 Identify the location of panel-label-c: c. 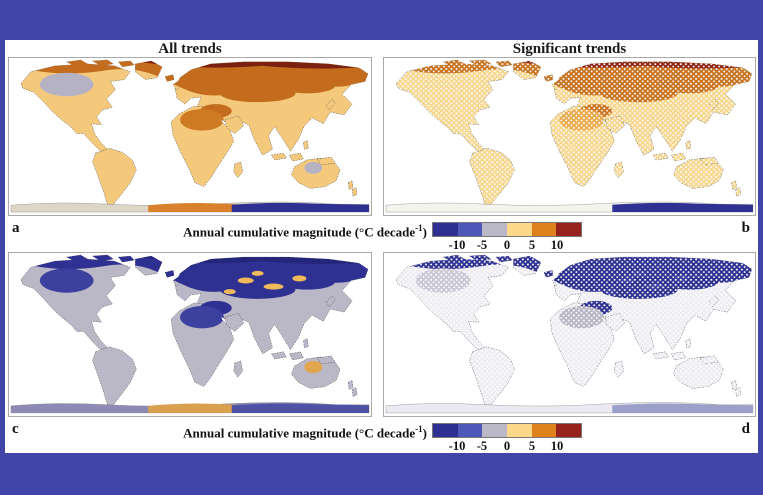
(15, 429).